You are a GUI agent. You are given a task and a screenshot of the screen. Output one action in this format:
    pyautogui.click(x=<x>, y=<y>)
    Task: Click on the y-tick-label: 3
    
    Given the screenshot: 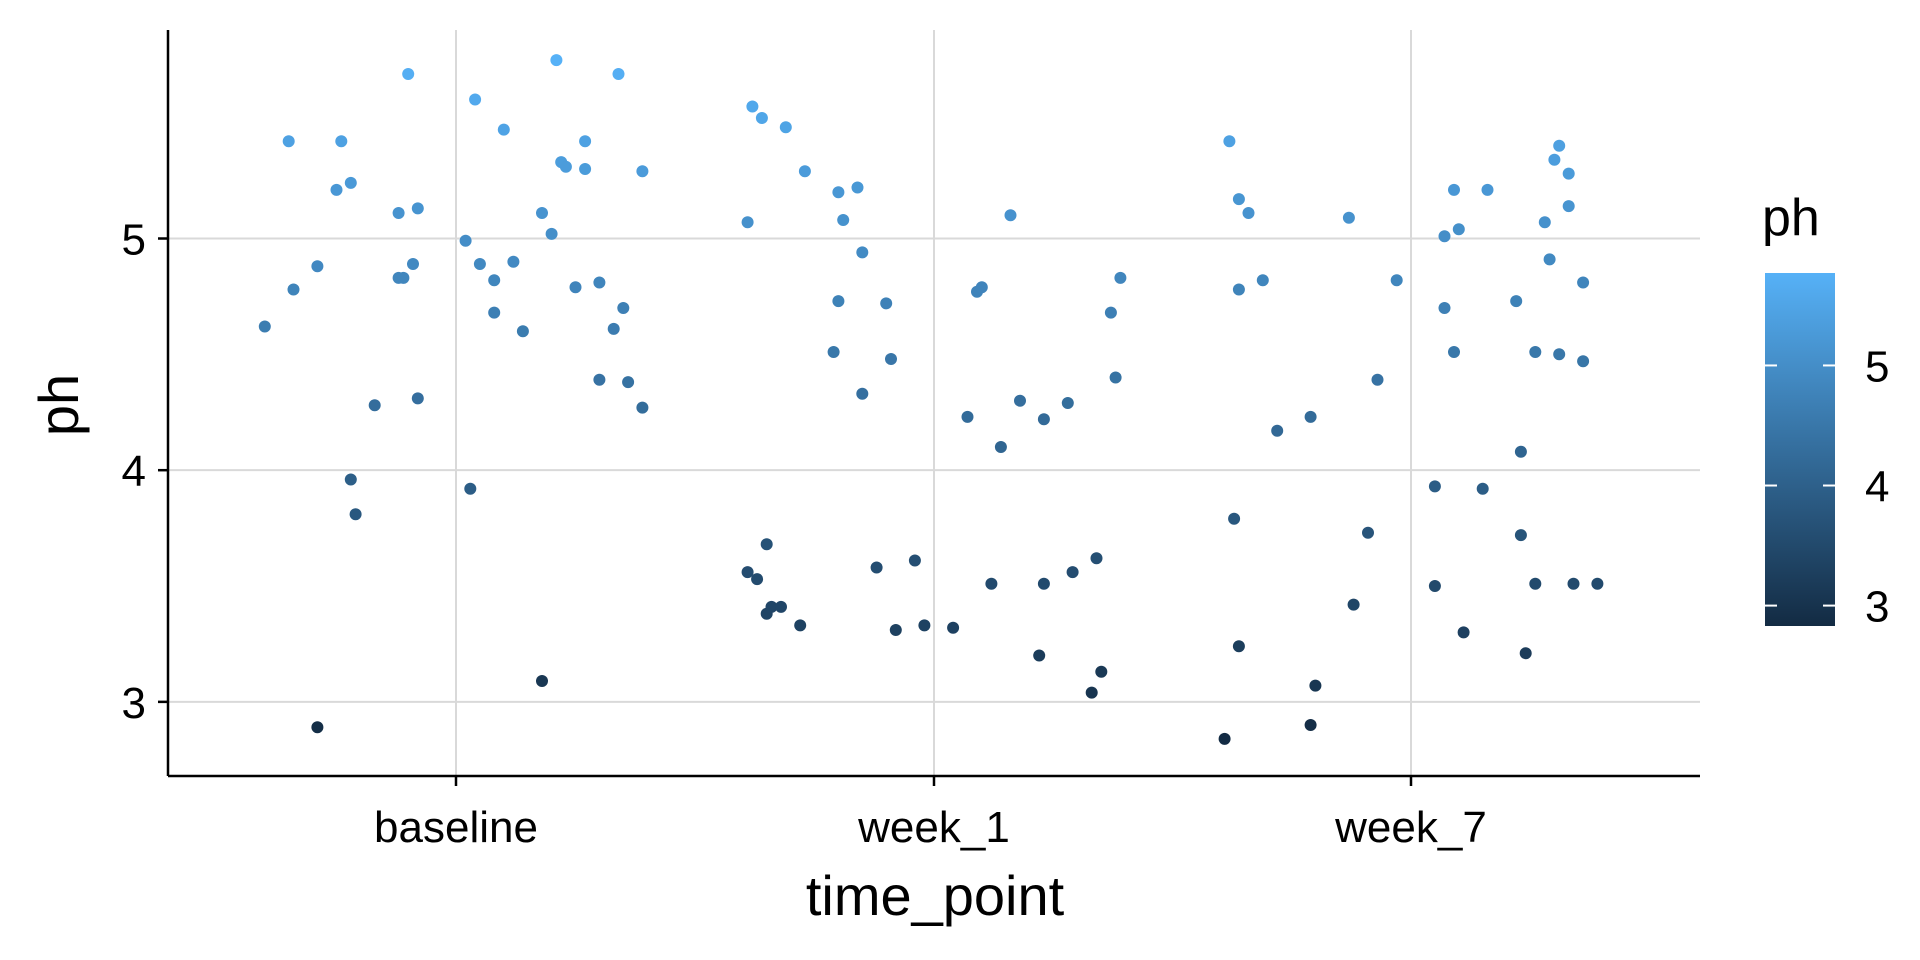 What is the action you would take?
    pyautogui.click(x=134, y=703)
    